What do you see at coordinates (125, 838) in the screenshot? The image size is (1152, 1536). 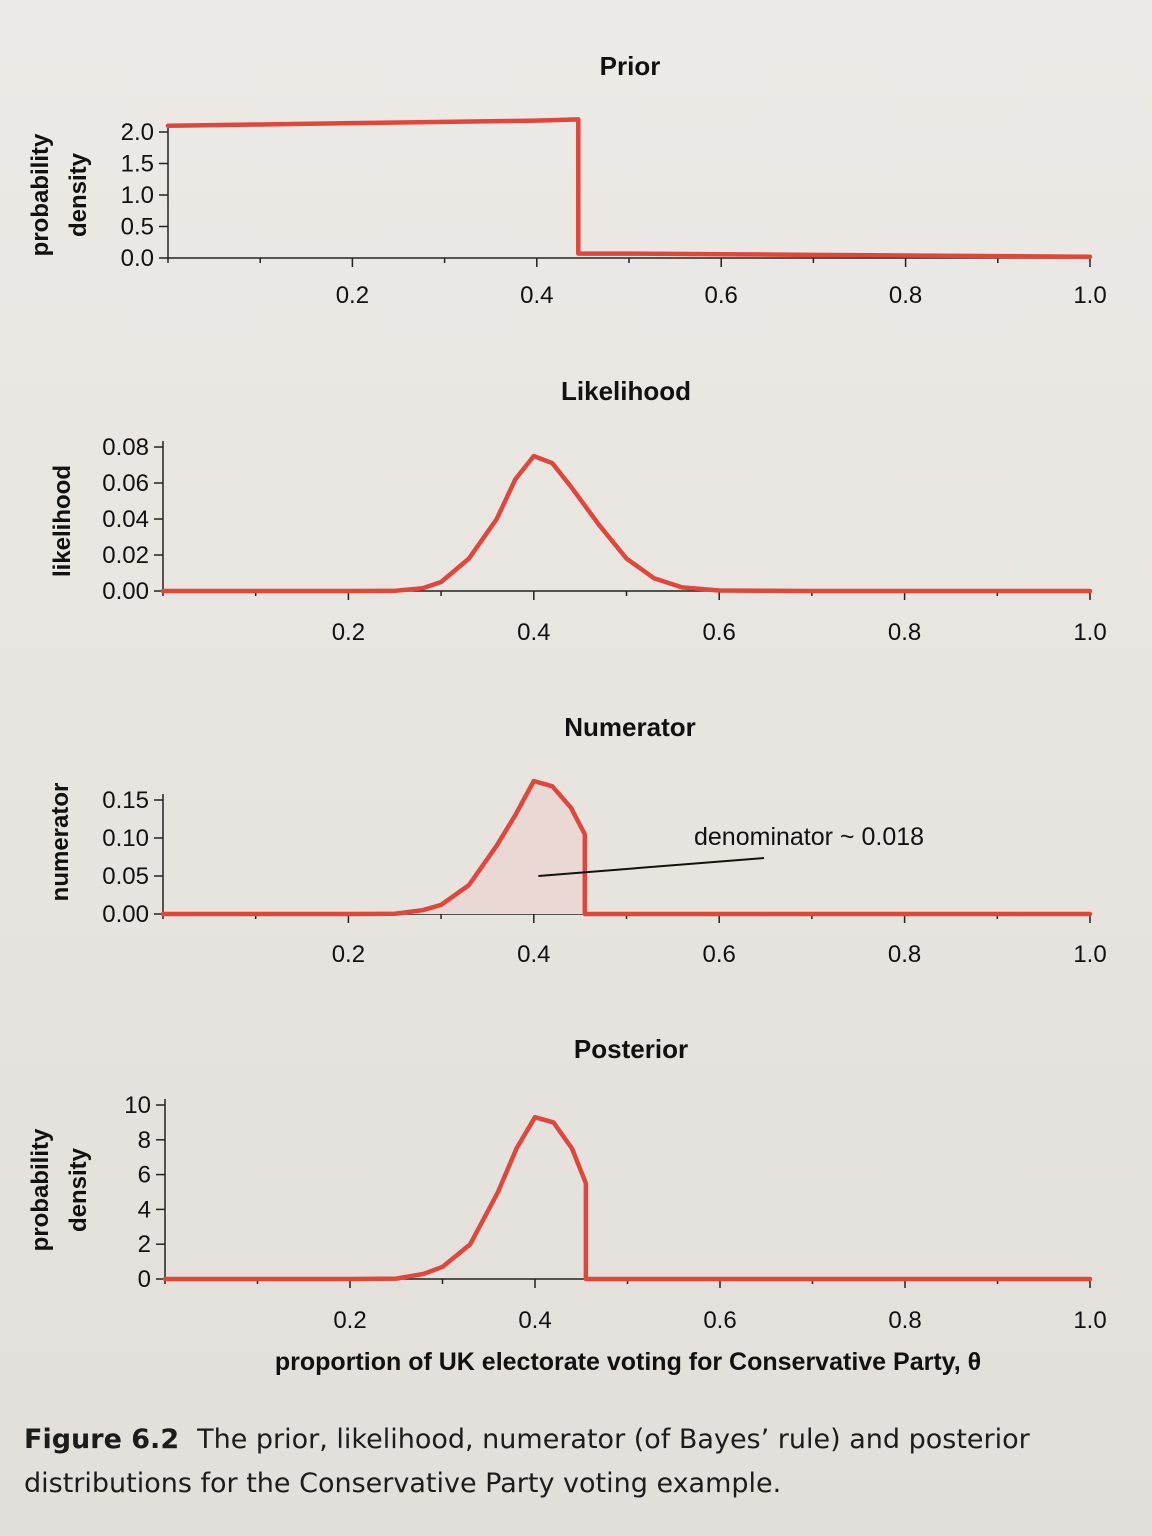 I see `y-tick-label: 0.10` at bounding box center [125, 838].